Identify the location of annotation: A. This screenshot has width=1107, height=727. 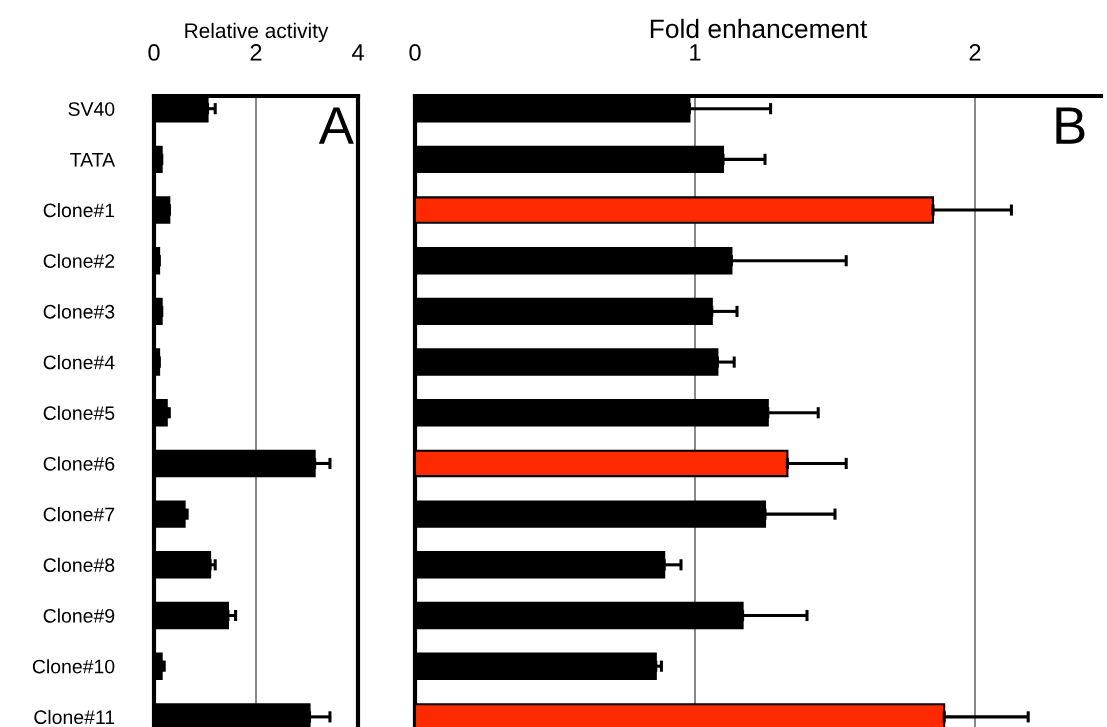
(336, 125).